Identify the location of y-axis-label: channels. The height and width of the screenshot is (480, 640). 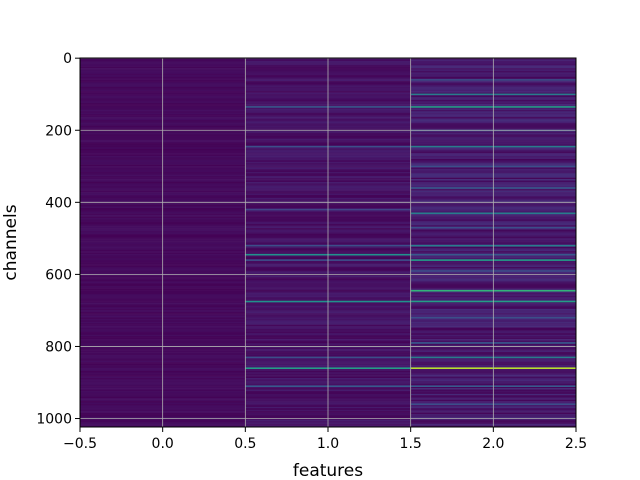
(11, 242).